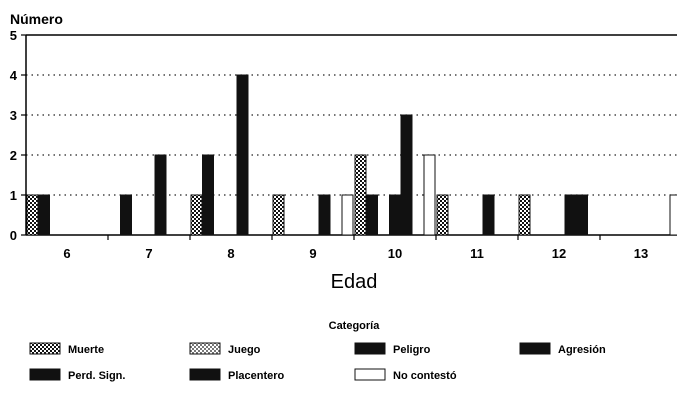 The width and height of the screenshot is (677, 394). I want to click on x-tick-label: 13, so click(641, 253).